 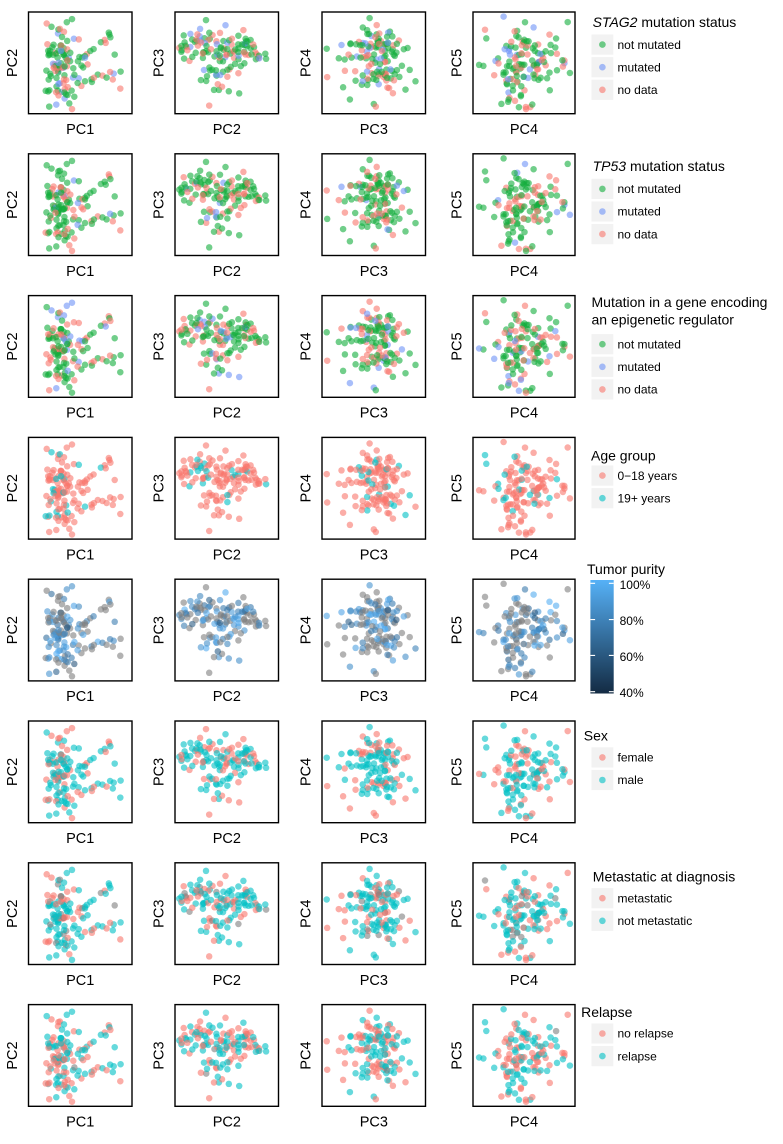 I want to click on svg-text: an epigenetic regulator, so click(x=663, y=319).